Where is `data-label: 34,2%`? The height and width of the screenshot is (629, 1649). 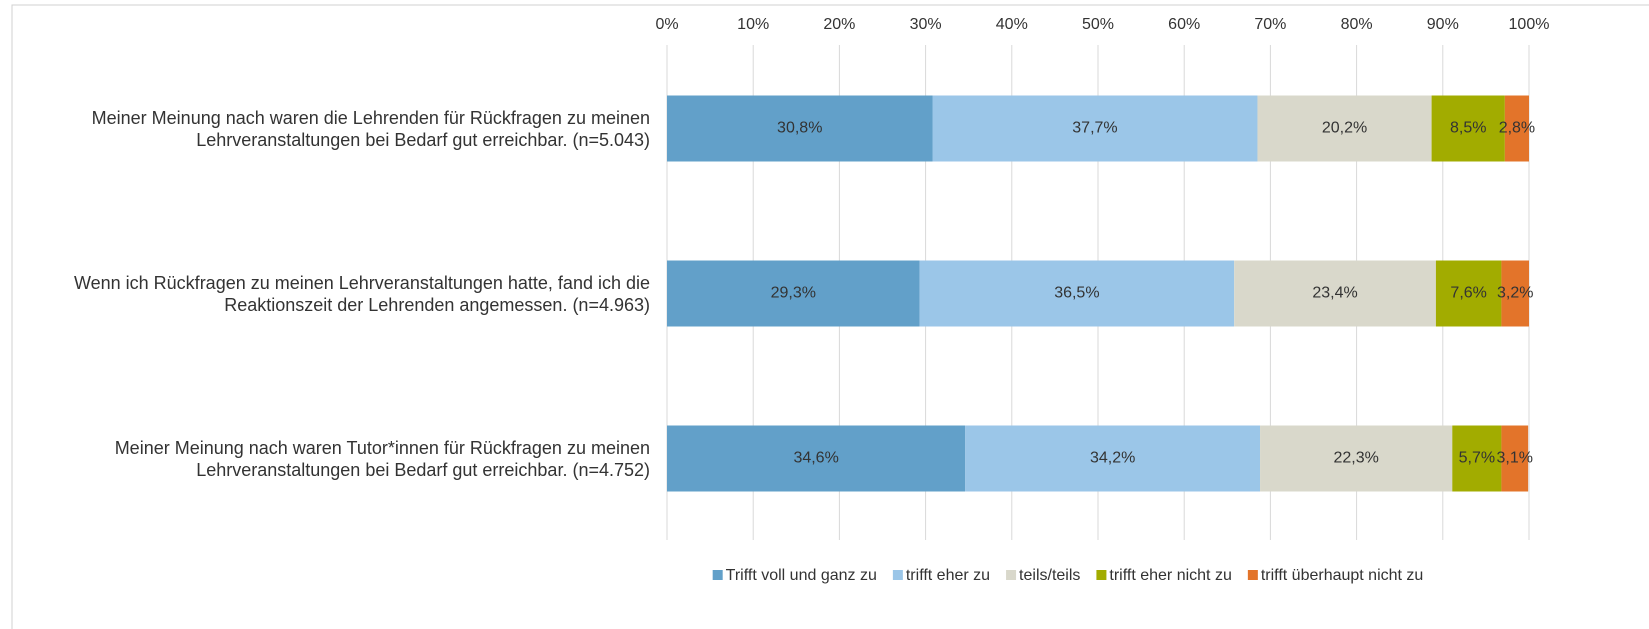 data-label: 34,2% is located at coordinates (1112, 458).